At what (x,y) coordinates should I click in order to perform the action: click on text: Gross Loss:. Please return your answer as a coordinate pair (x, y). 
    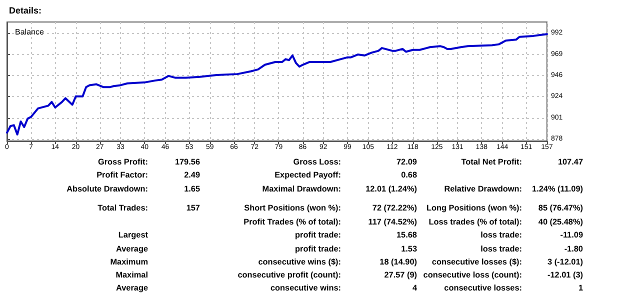
    Looking at the image, I should click on (317, 162).